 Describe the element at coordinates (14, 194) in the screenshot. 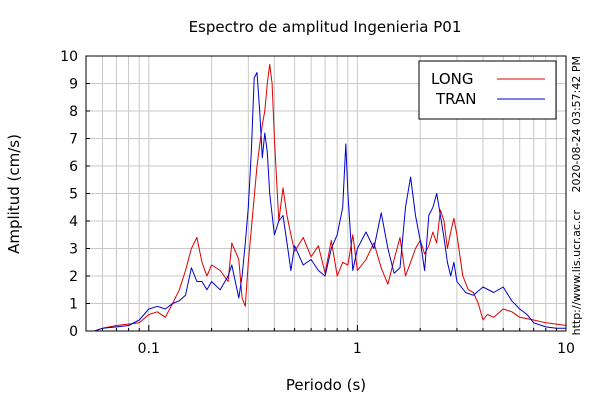

I see `y-axis-label: Amplitud (cm/s)` at that location.